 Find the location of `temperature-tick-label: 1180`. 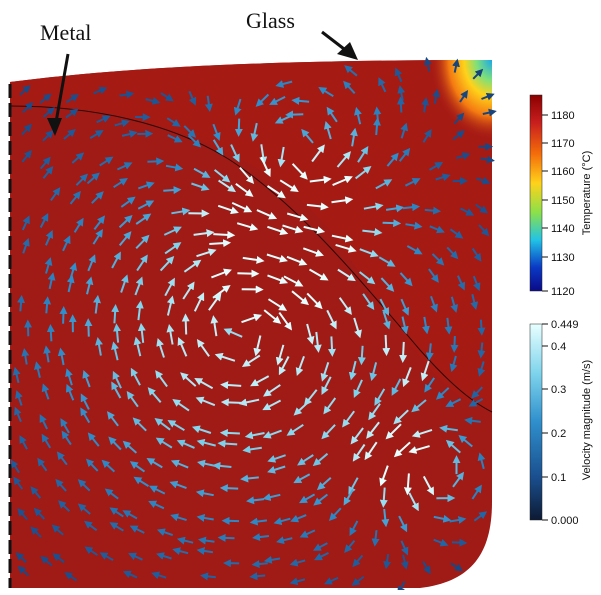

temperature-tick-label: 1180 is located at coordinates (563, 116).